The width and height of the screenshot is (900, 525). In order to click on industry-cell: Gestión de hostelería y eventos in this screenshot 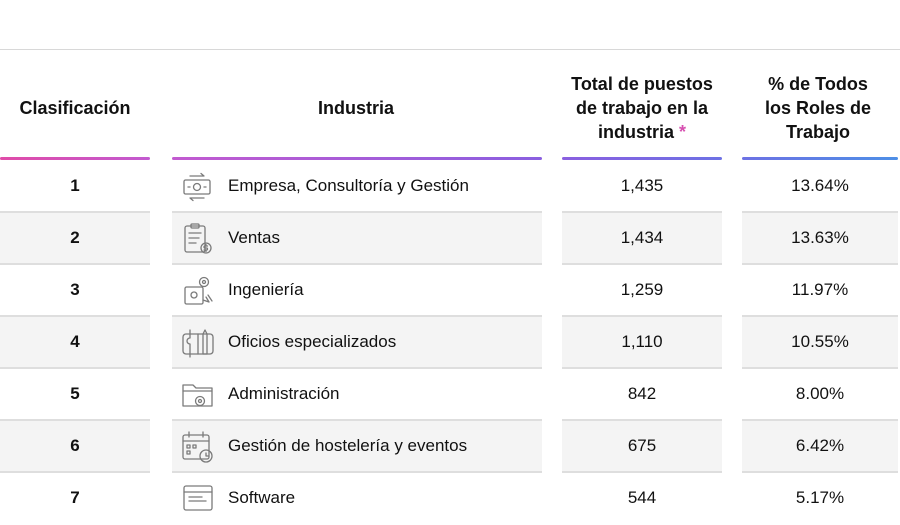, I will do `click(357, 446)`.